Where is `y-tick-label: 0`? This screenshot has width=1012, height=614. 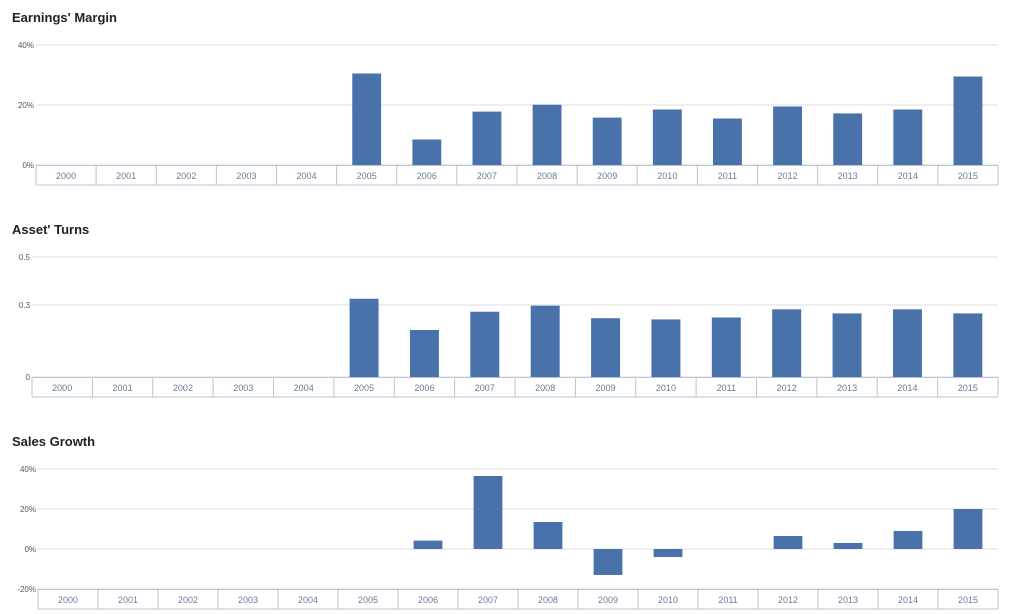 y-tick-label: 0 is located at coordinates (28, 377).